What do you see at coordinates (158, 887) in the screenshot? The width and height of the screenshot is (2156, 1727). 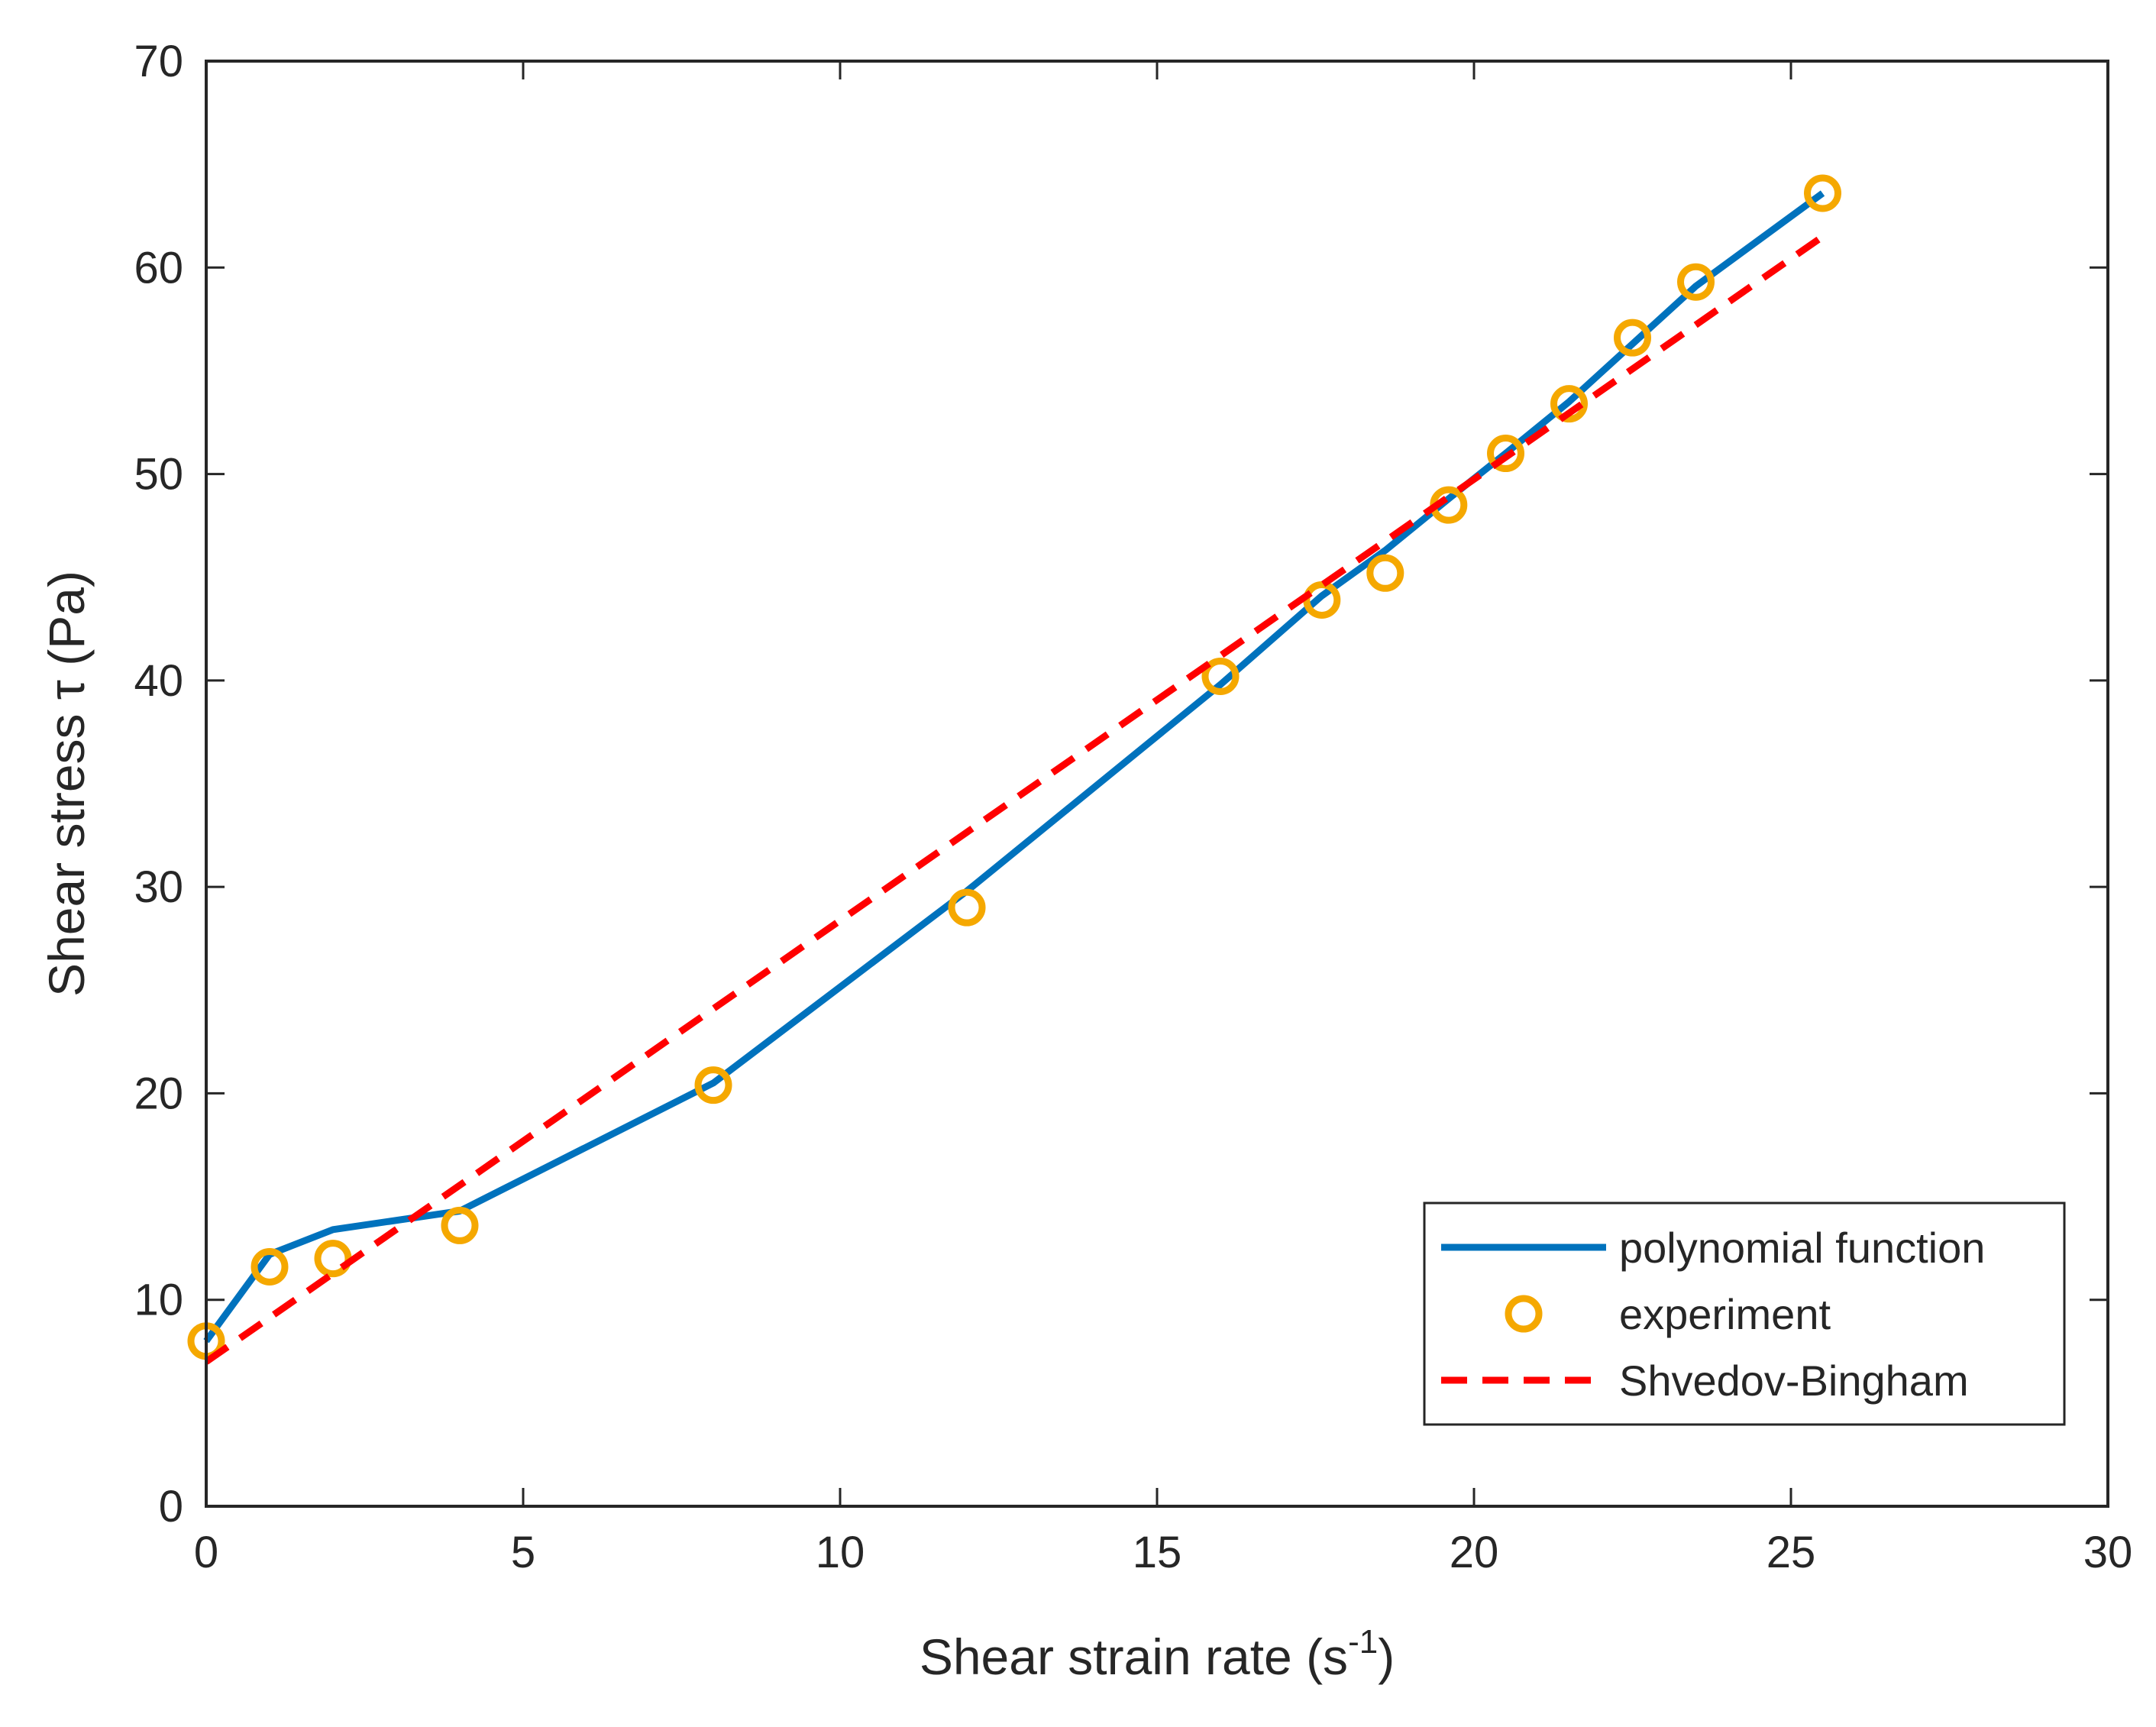 I see `y-tick-label-3: 30` at bounding box center [158, 887].